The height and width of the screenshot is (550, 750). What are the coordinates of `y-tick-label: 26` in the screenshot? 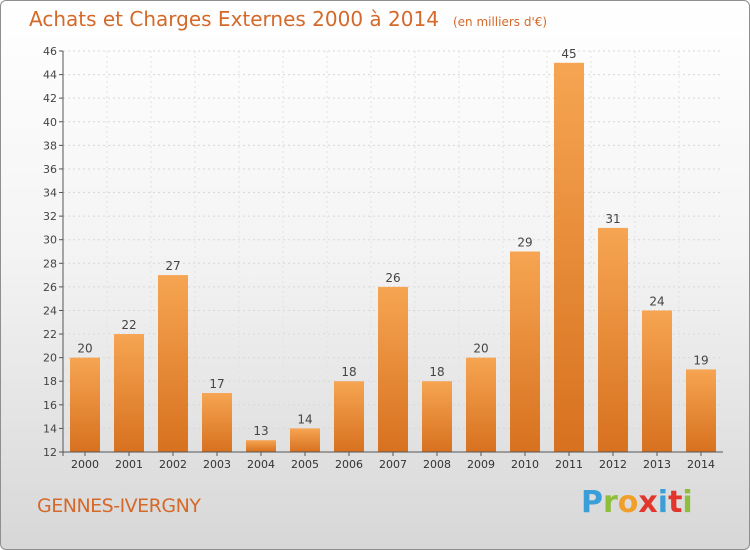 It's located at (50, 287).